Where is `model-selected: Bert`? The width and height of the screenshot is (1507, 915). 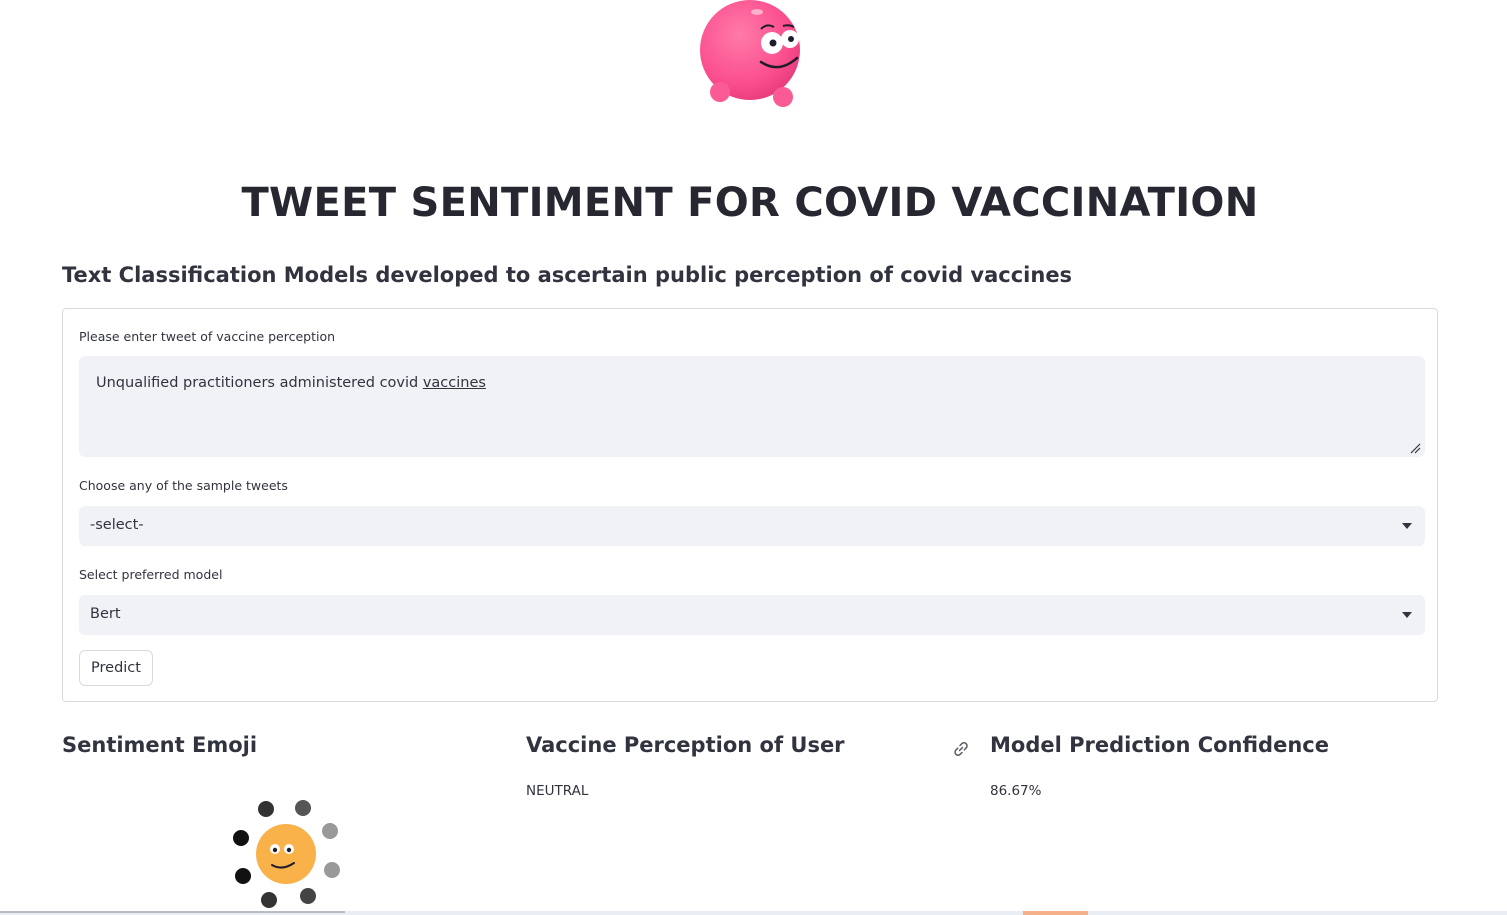
model-selected: Bert is located at coordinates (105, 614).